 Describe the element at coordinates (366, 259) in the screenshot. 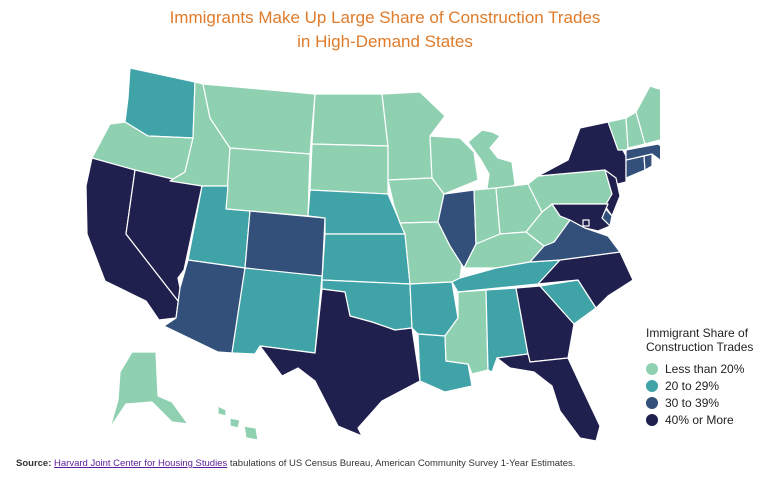

I see `state-KS` at that location.